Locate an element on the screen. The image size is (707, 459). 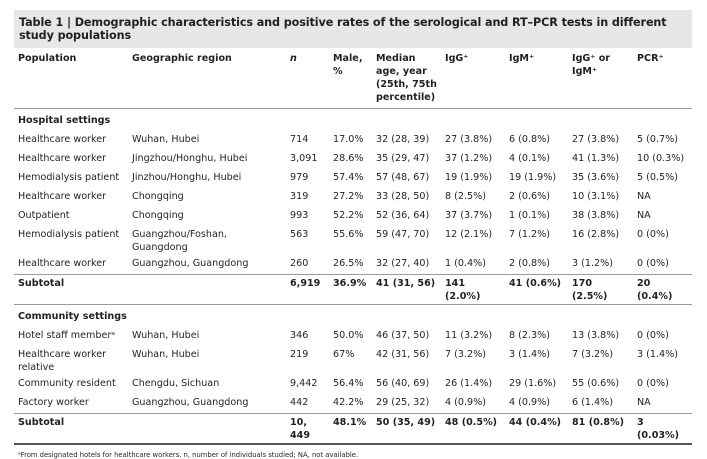
cell: 57 (48, 67) is located at coordinates (403, 177).